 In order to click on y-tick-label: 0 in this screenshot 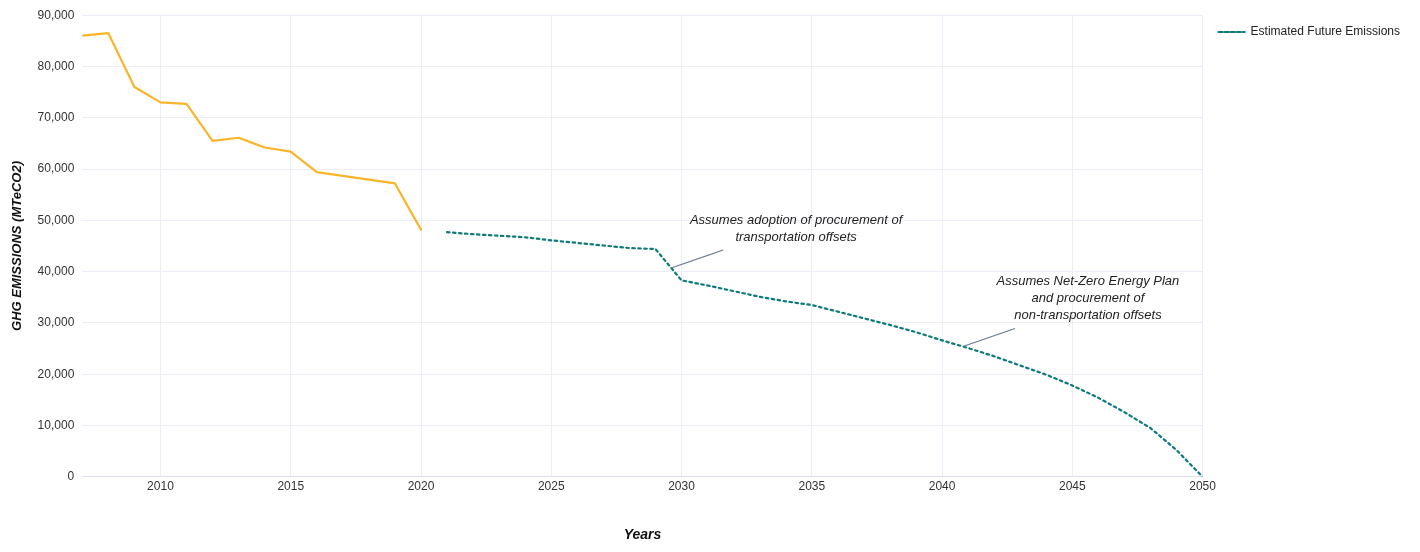, I will do `click(71, 476)`.